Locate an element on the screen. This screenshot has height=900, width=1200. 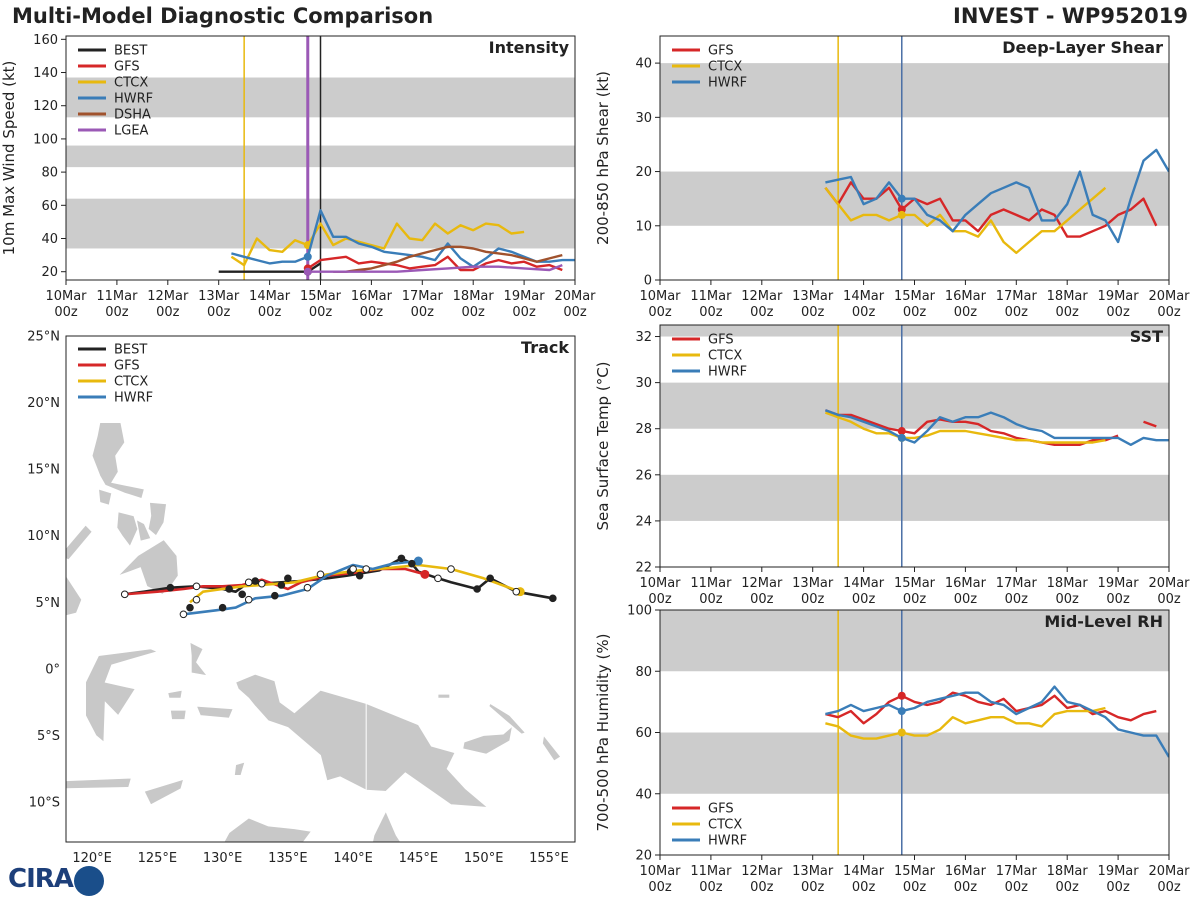
land-seram is located at coordinates (214, 712).